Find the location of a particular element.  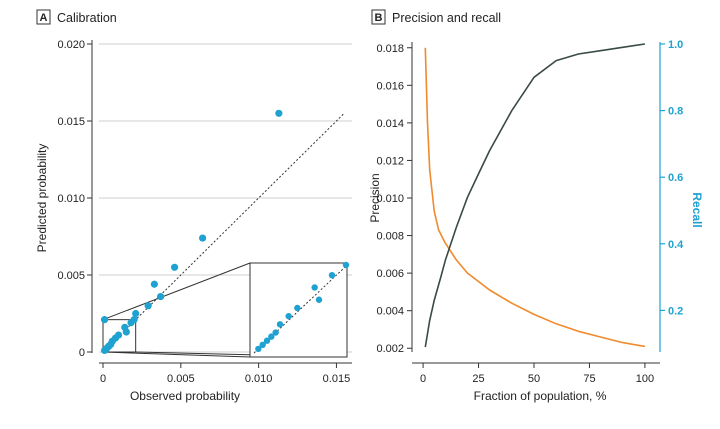

panel-b-y2-tick-label: 0.8 is located at coordinates (675, 112).